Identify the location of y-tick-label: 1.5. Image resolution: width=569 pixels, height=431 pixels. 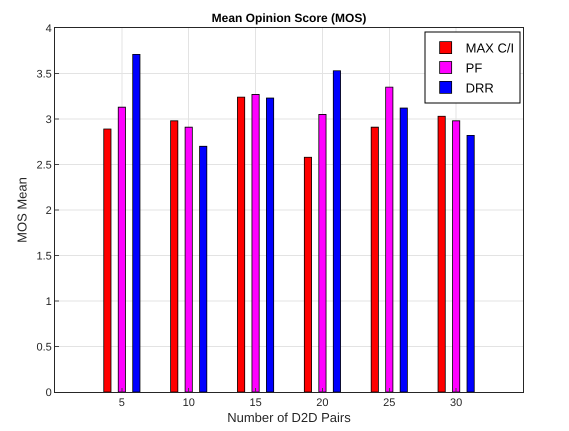
(44, 256).